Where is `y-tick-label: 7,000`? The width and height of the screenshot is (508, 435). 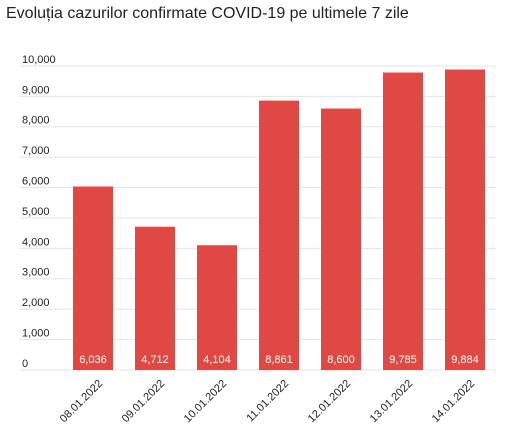 y-tick-label: 7,000 is located at coordinates (36, 151).